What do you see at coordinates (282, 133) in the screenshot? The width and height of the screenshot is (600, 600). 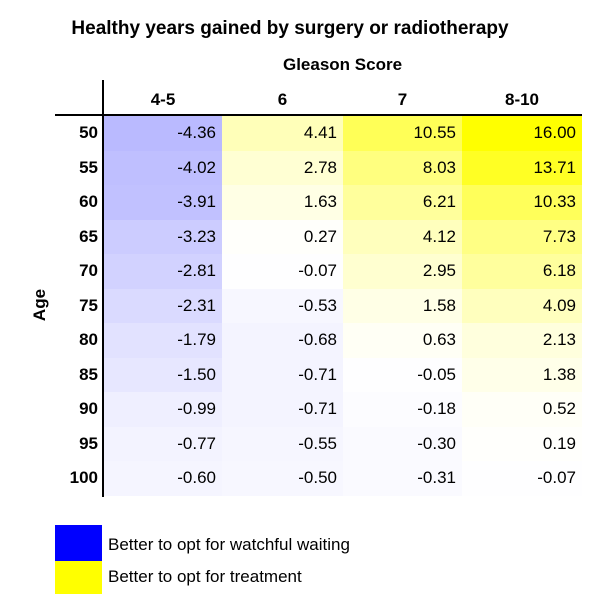 I see `heatmap-cell: 4.41` at bounding box center [282, 133].